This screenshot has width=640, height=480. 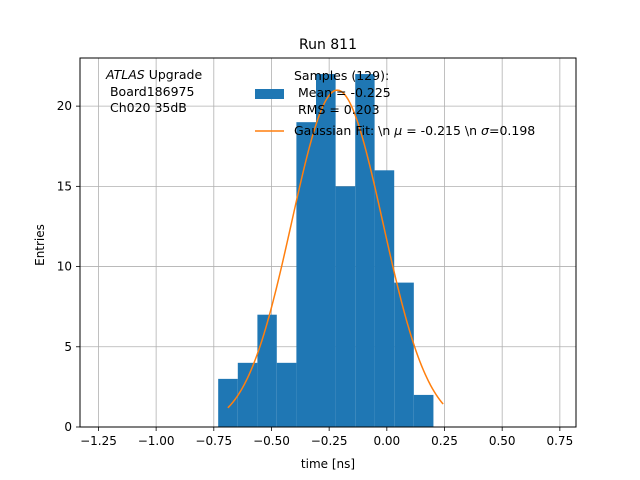 I want to click on fit-label-pre: Gaussian Fit: \n, so click(x=344, y=130).